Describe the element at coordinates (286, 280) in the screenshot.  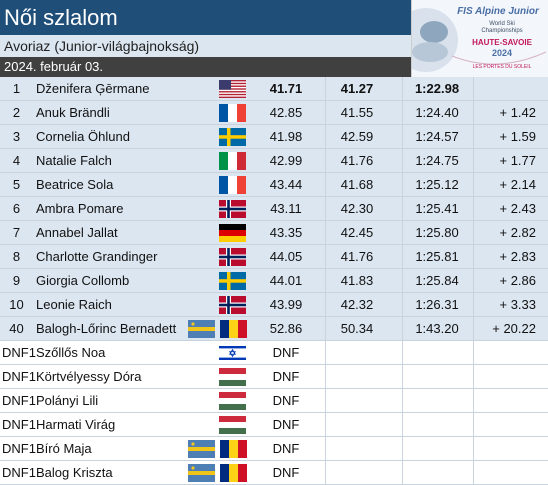
I see `run1-time: 44.01` at that location.